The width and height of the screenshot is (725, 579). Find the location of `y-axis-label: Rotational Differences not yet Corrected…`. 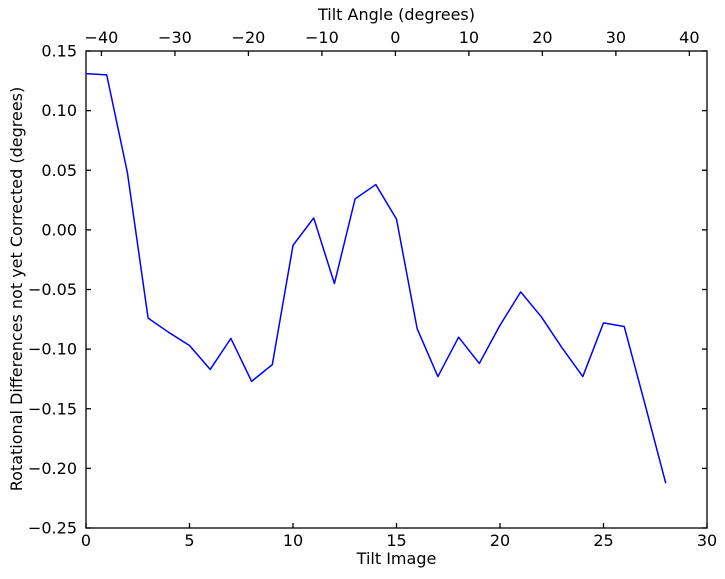

y-axis-label: Rotational Differences not yet Corrected… is located at coordinates (16, 289).